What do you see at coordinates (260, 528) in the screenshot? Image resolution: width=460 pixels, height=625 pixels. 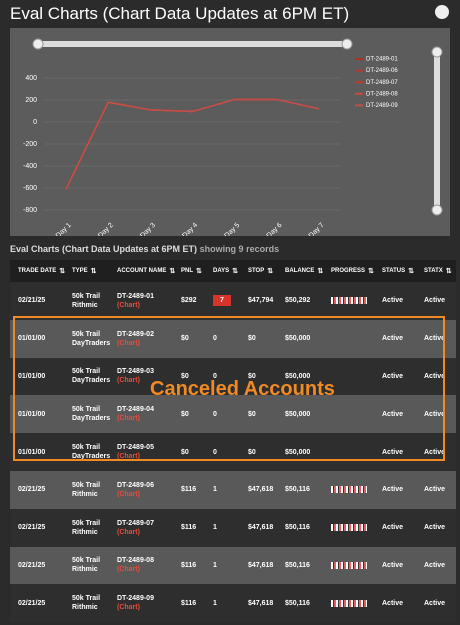 I see `table-cell: $47,618` at bounding box center [260, 528].